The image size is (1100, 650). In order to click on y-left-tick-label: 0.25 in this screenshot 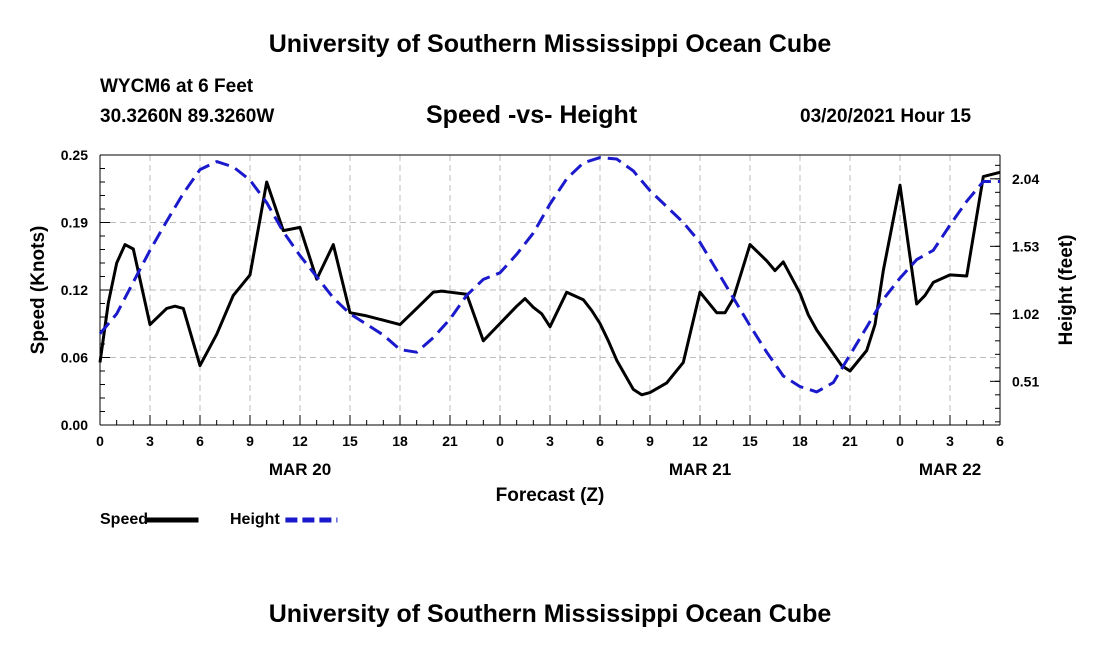, I will do `click(74, 155)`.